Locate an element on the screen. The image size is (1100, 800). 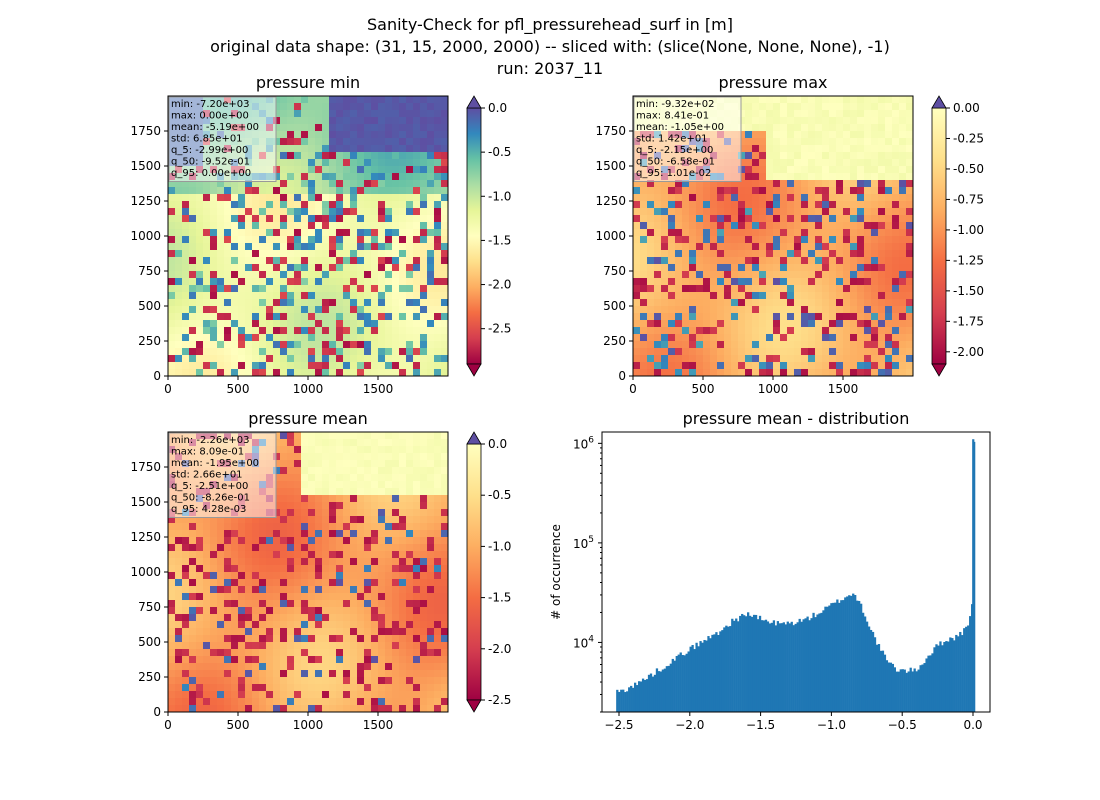
suptitle-line3: run: 2037_11 is located at coordinates (550, 69).